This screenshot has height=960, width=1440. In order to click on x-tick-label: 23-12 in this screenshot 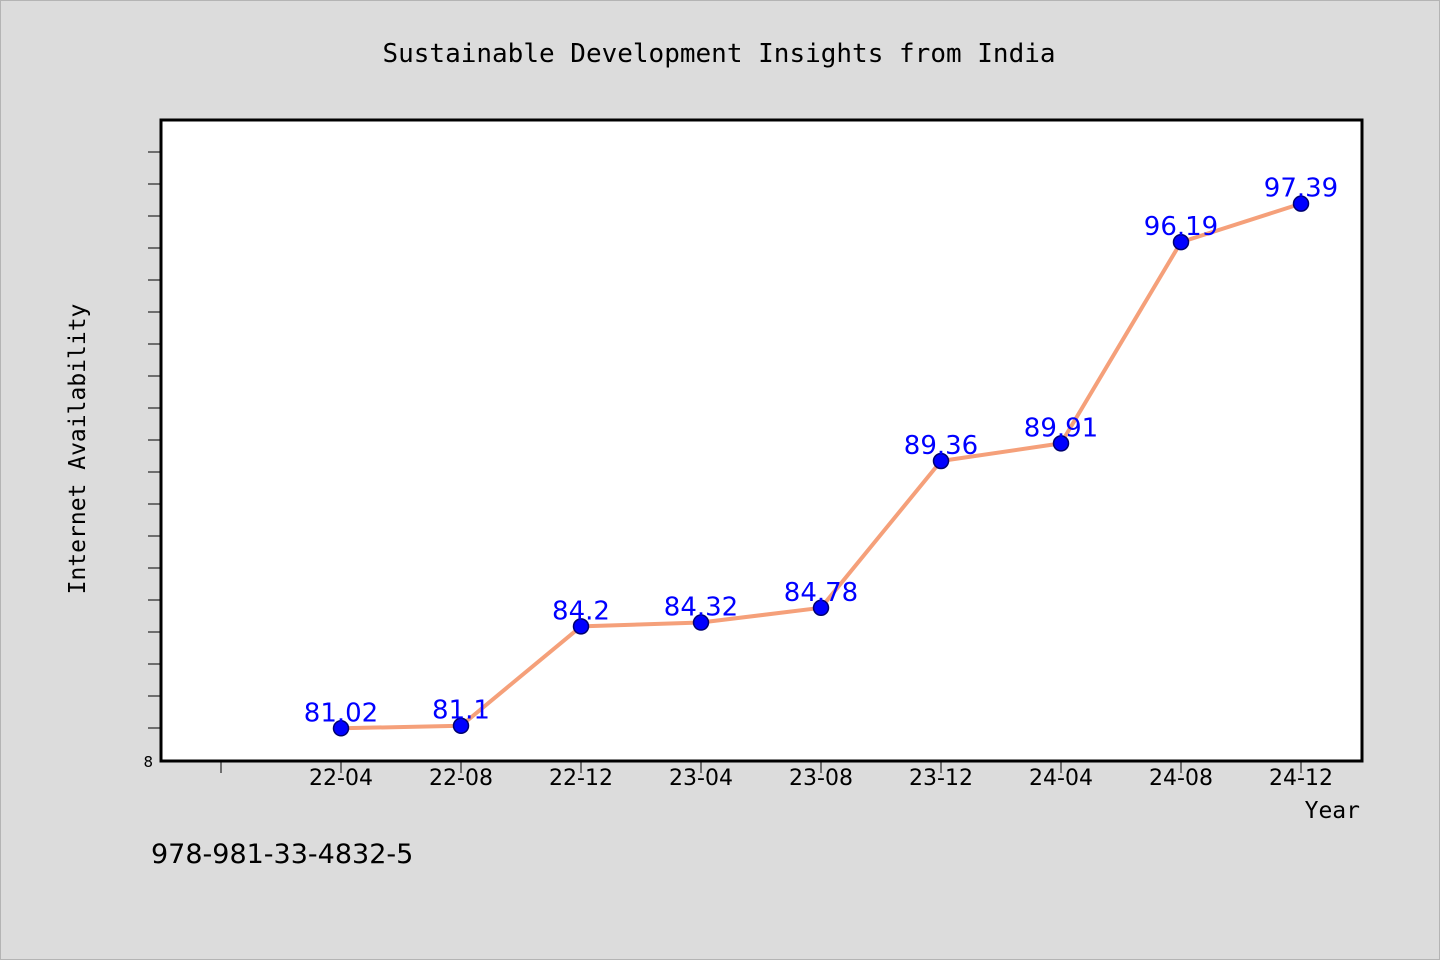, I will do `click(941, 778)`.